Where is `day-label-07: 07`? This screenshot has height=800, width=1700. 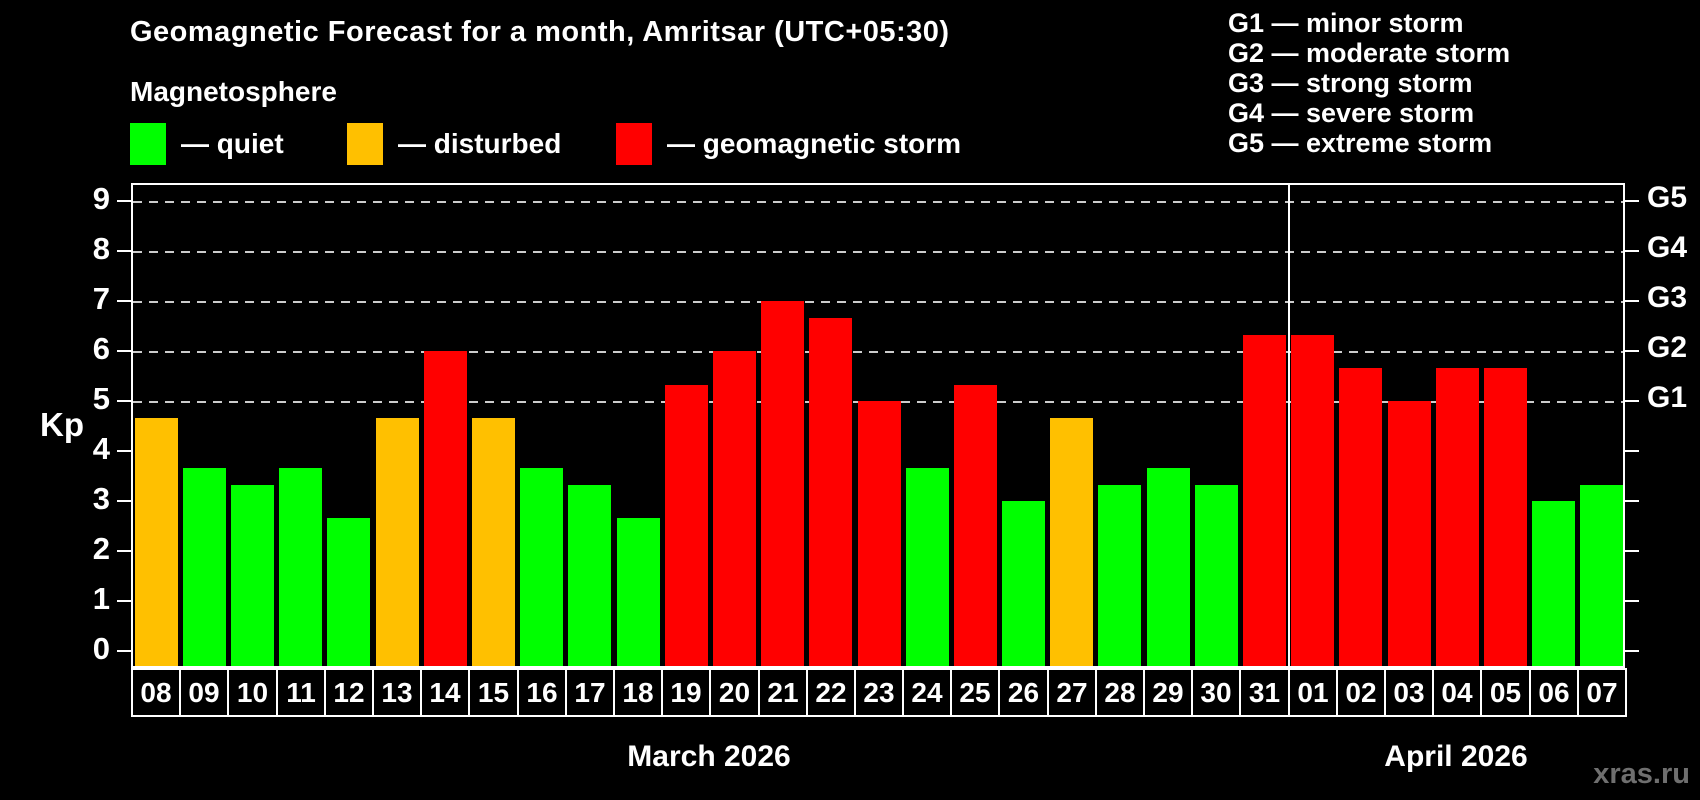 day-label-07: 07 is located at coordinates (1602, 692).